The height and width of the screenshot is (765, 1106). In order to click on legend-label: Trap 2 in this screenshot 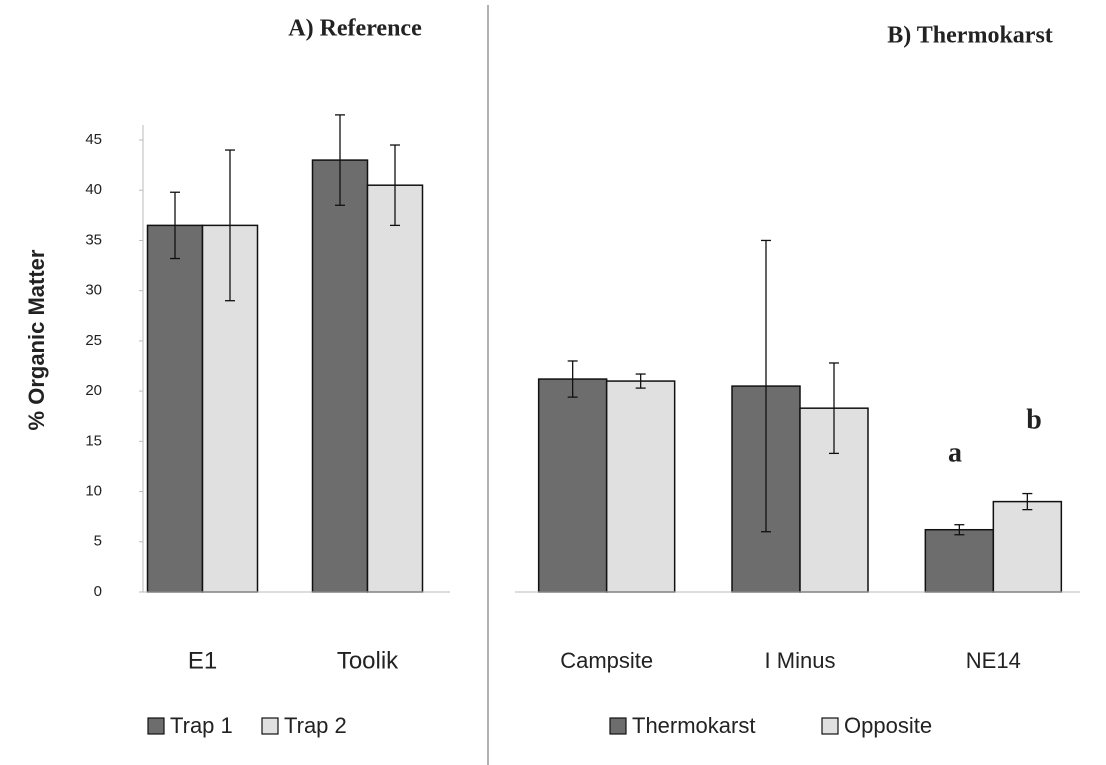, I will do `click(315, 725)`.